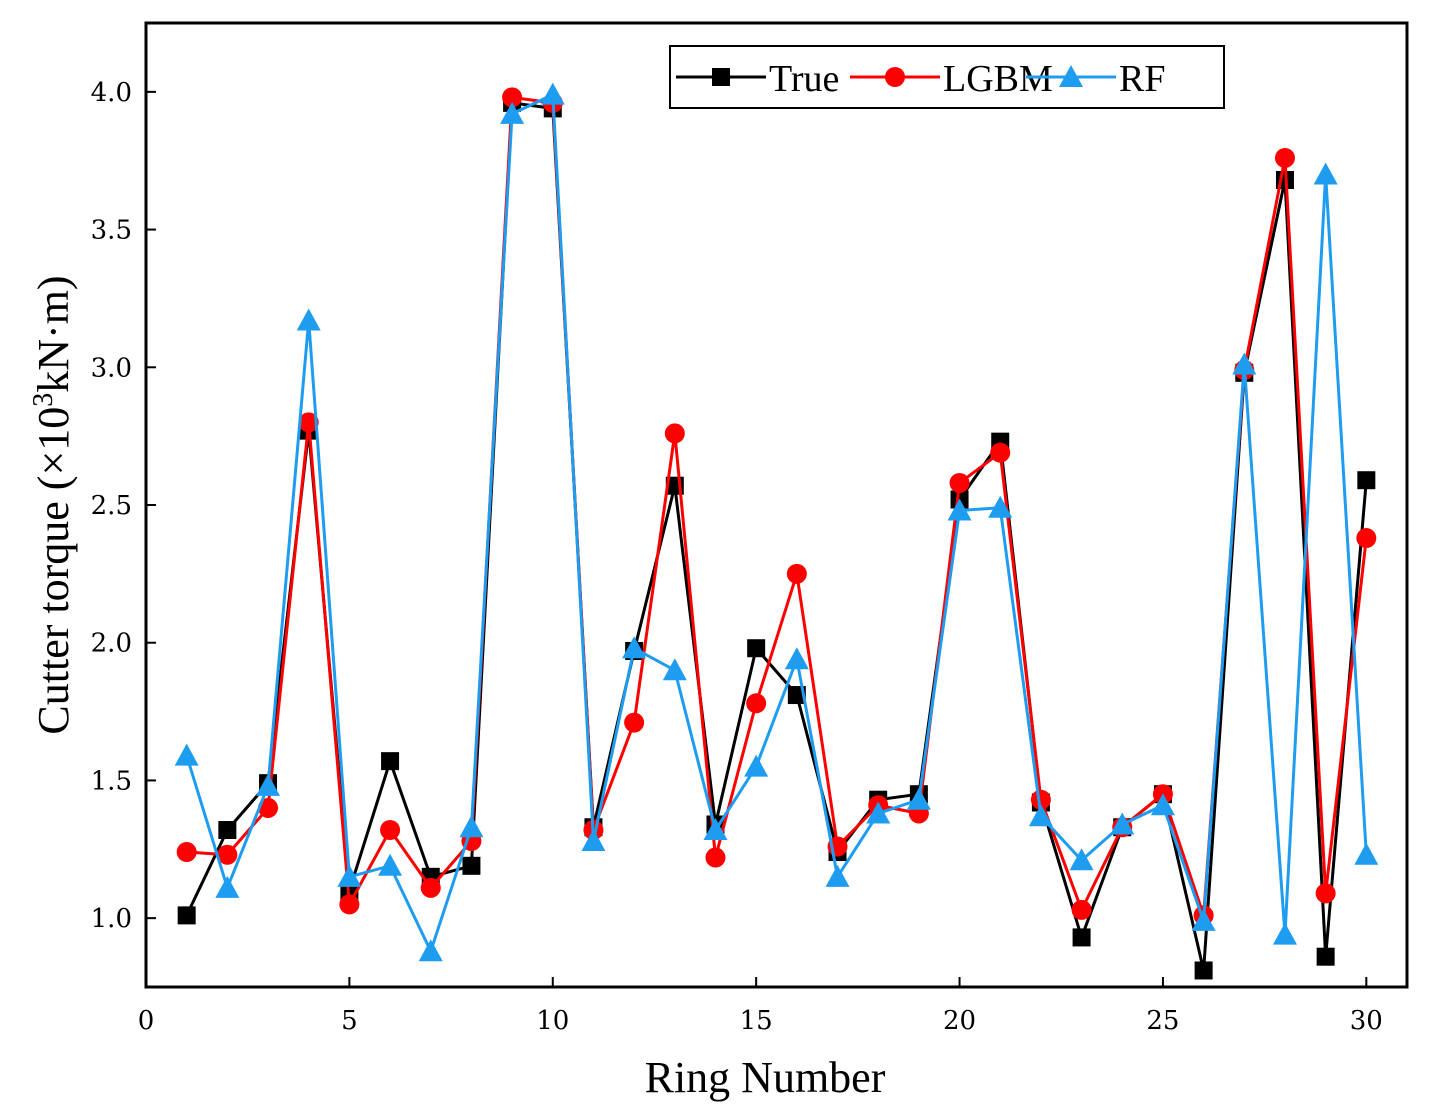 Image resolution: width=1429 pixels, height=1117 pixels. Describe the element at coordinates (111, 781) in the screenshot. I see `y-tick-label: 1.5` at that location.